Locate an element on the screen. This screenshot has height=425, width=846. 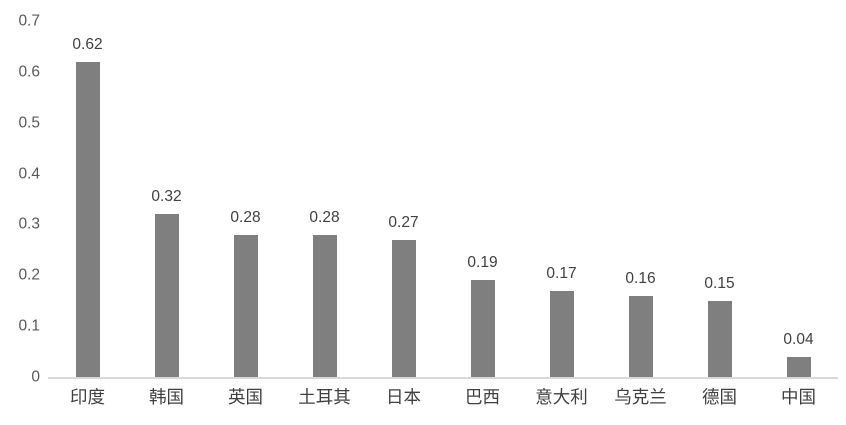
bar-group: 0.19 is located at coordinates (482, 188).